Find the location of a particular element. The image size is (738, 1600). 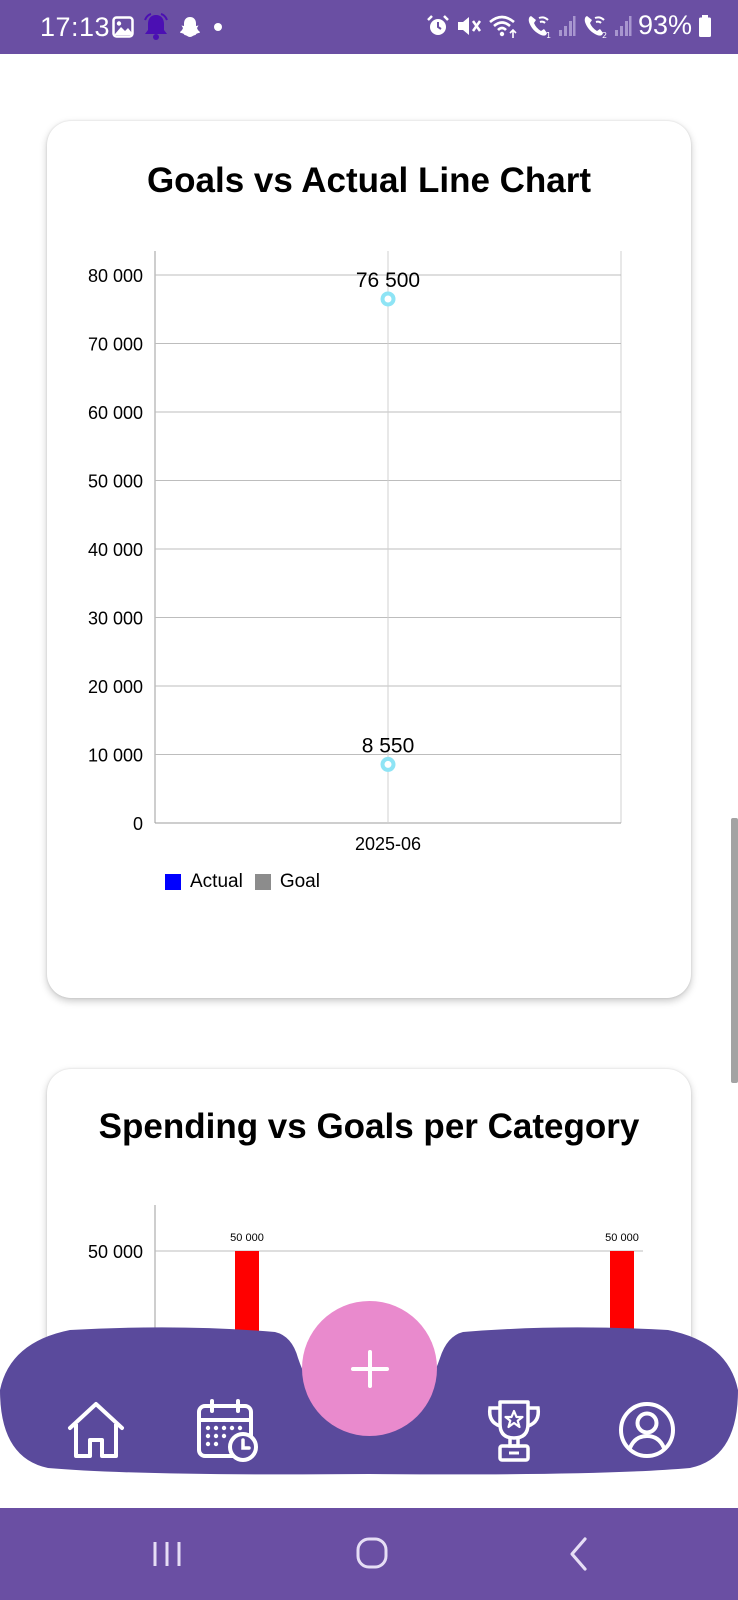

back-icon is located at coordinates (579, 1554).